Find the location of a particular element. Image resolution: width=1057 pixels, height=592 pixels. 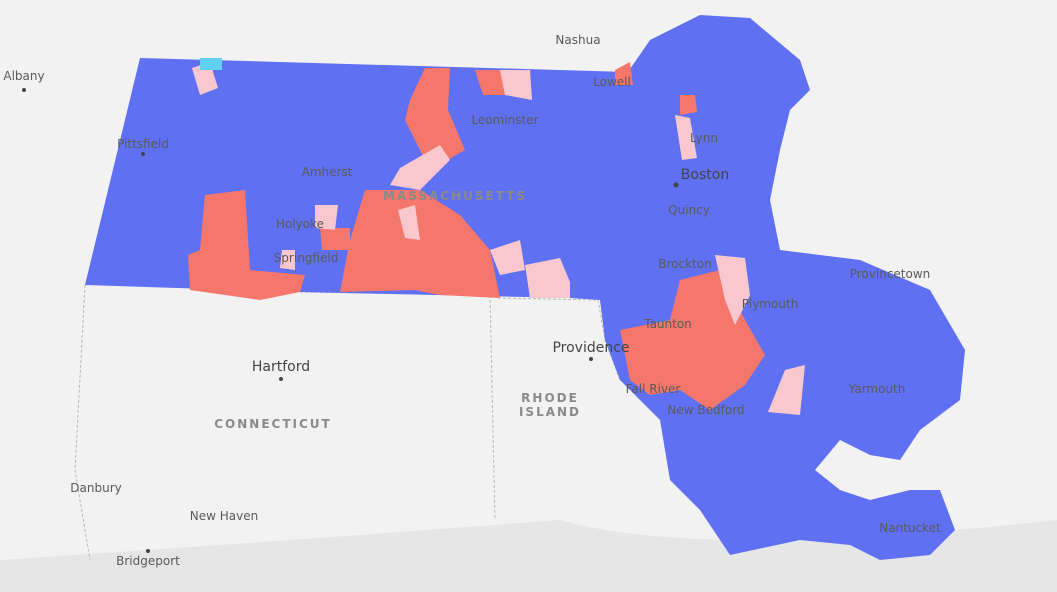

city-label: Quincy is located at coordinates (689, 210).